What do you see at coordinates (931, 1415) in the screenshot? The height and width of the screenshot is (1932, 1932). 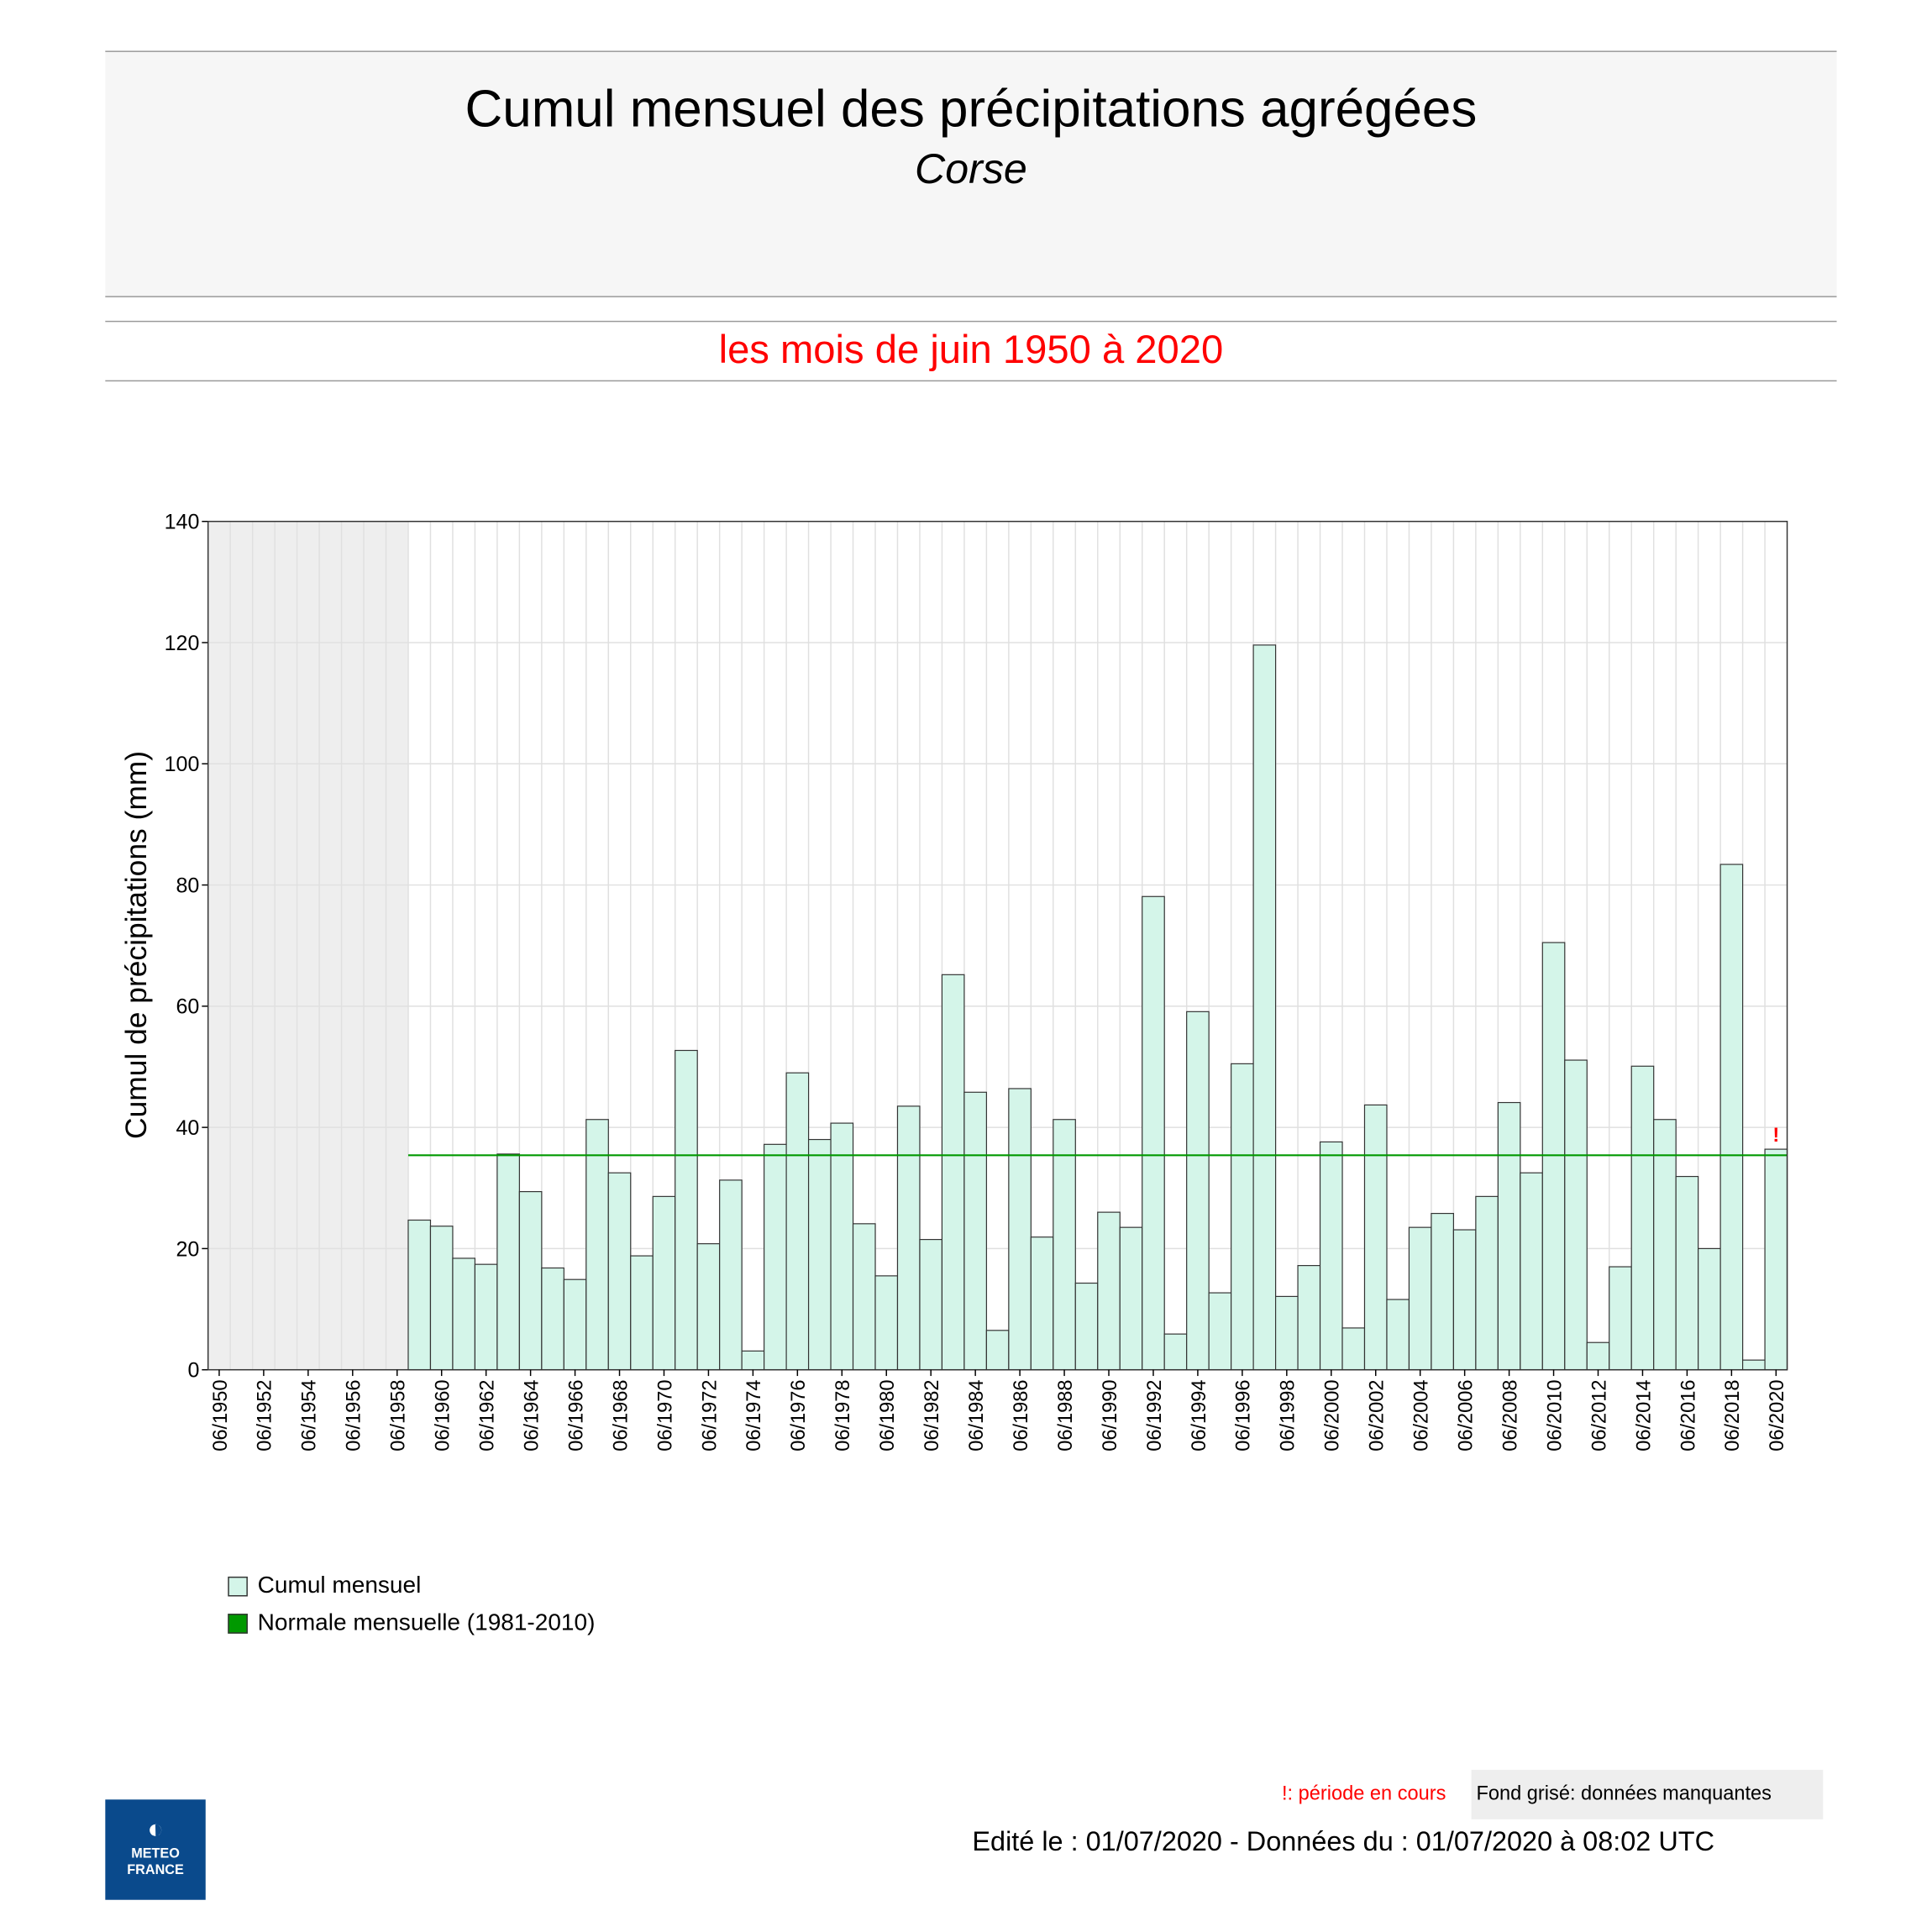 I see `x-tick-label: 06/1982` at bounding box center [931, 1415].